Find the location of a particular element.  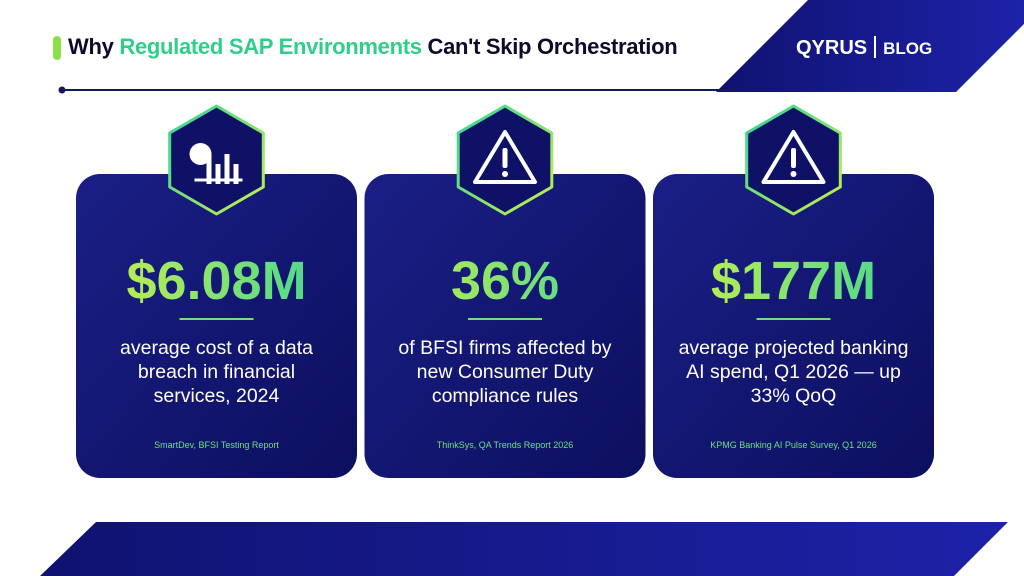

corner-banner is located at coordinates (870, 46).